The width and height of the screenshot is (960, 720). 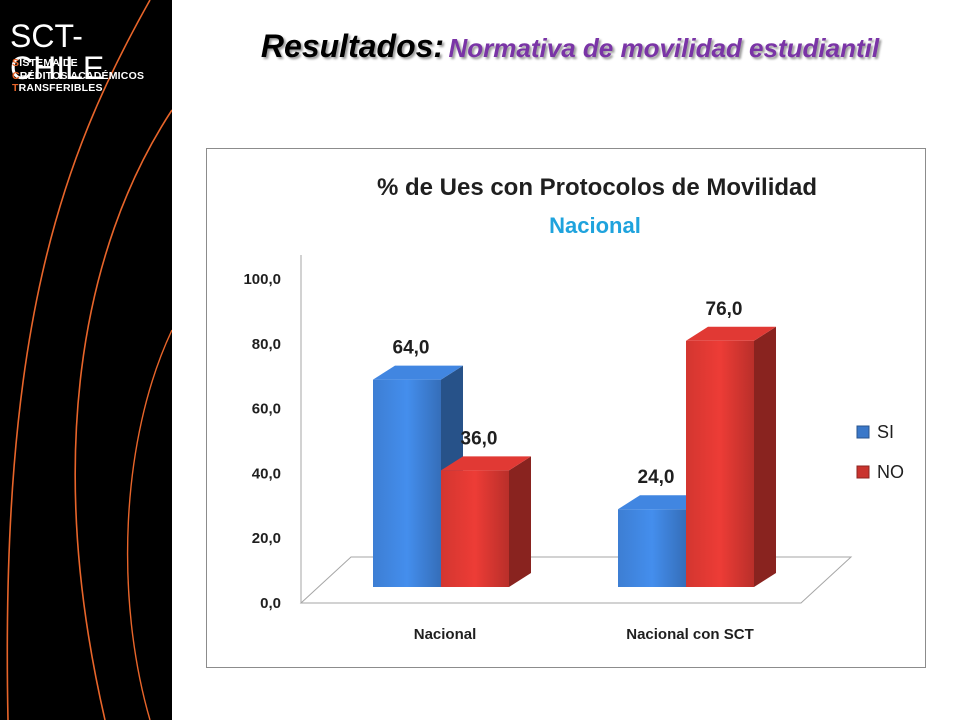 What do you see at coordinates (597, 187) in the screenshot?
I see `chart-title: % de Ues con Protocolos de Movilidad` at bounding box center [597, 187].